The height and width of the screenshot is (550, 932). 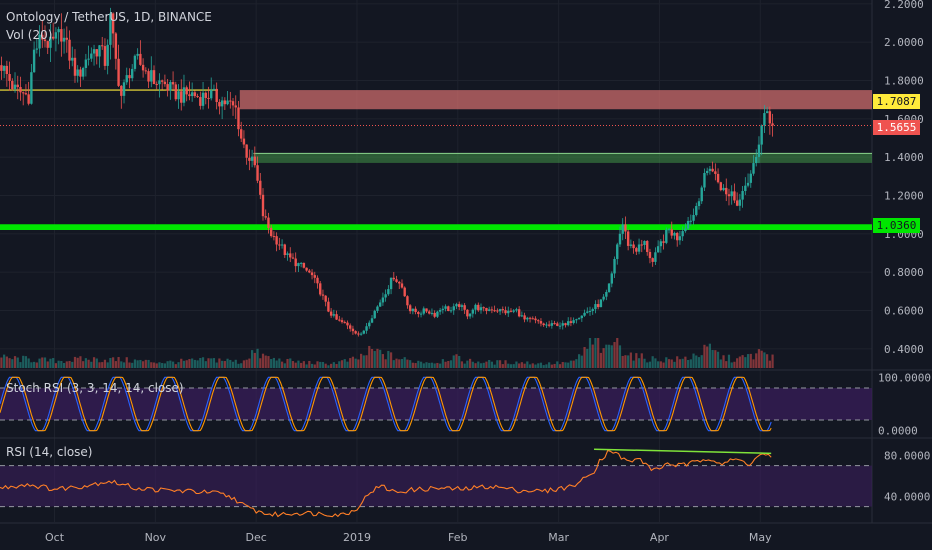 I want to click on volume-label: Vol (20), so click(x=29, y=35).